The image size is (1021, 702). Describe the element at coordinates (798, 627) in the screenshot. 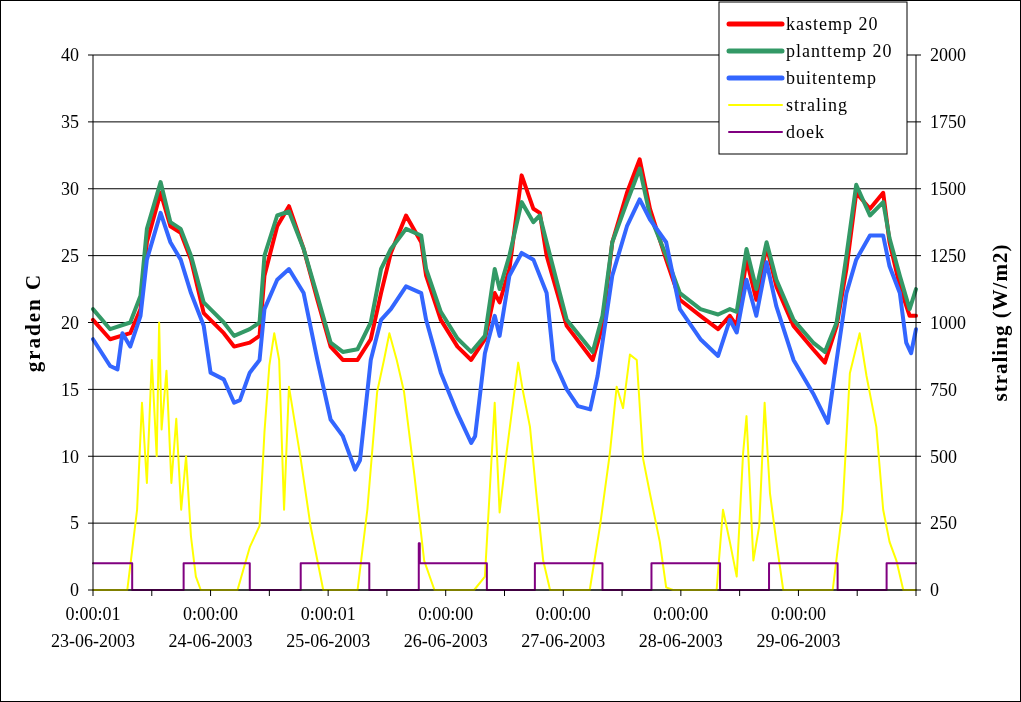

I see `x-tick-label: 0:00:00 29-06-2003` at that location.